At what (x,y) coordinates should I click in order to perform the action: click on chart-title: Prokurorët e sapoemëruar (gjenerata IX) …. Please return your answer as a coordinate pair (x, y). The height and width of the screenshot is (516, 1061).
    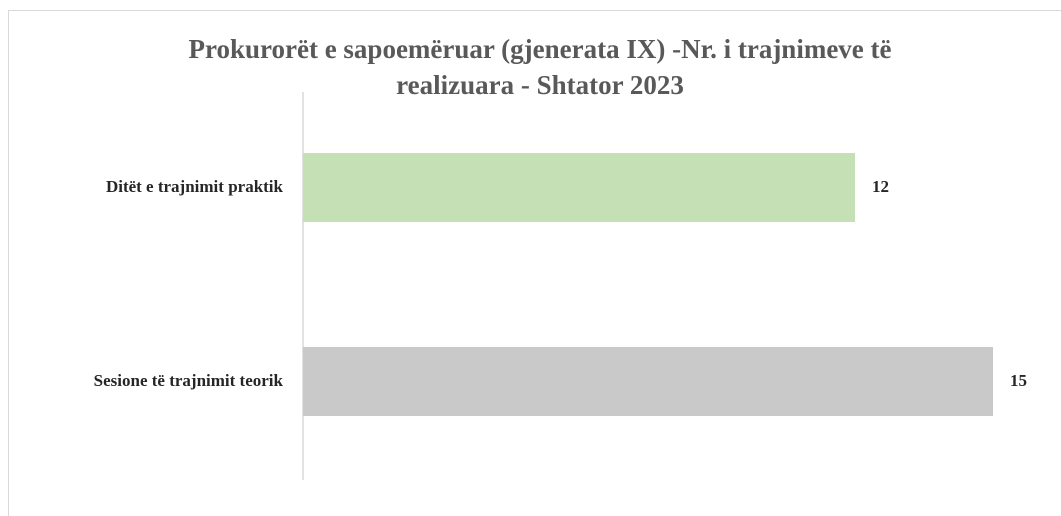
    Looking at the image, I should click on (539, 49).